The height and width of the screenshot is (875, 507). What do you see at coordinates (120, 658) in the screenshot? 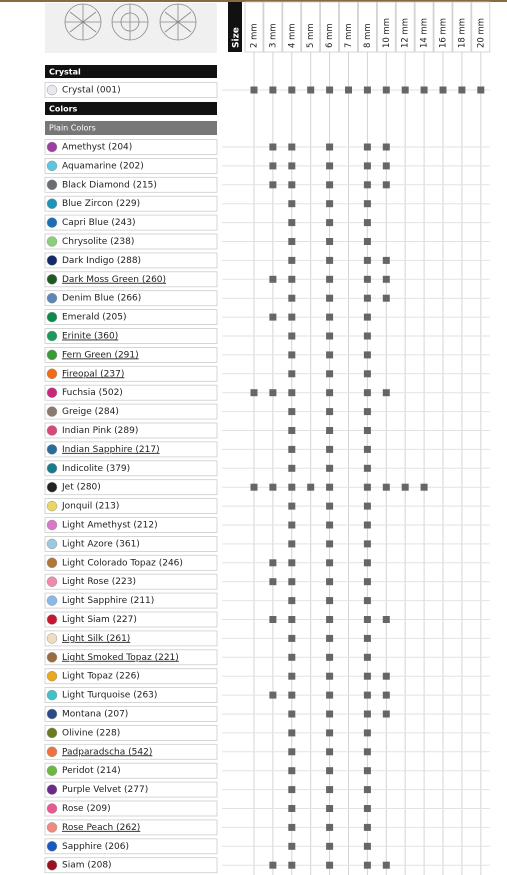
I see `color-name: Light Smoked Topaz (221)` at bounding box center [120, 658].